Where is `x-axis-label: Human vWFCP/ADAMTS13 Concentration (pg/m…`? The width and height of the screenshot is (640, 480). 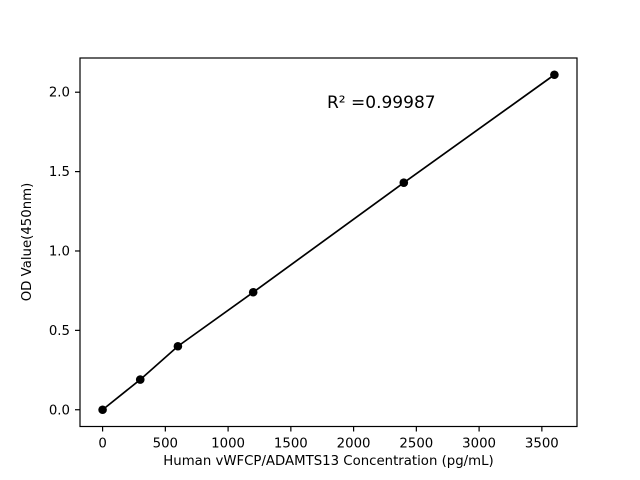
x-axis-label: Human vWFCP/ADAMTS13 Concentration (pg/m… is located at coordinates (328, 461).